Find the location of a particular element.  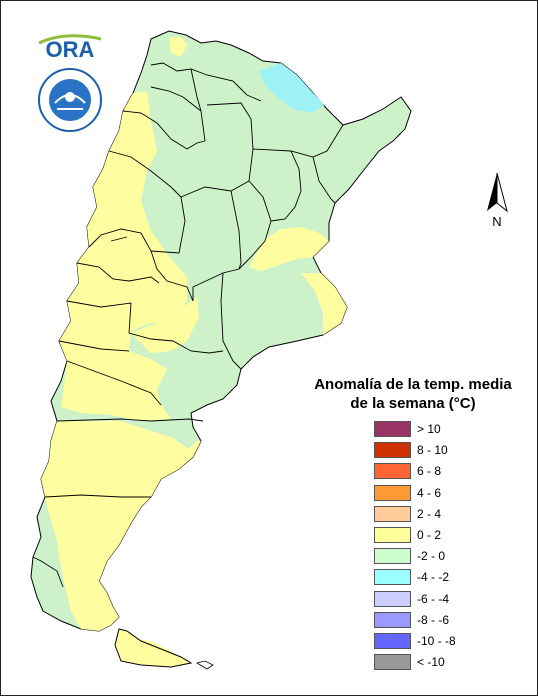

ora-logo-text: ORA is located at coordinates (70, 49).